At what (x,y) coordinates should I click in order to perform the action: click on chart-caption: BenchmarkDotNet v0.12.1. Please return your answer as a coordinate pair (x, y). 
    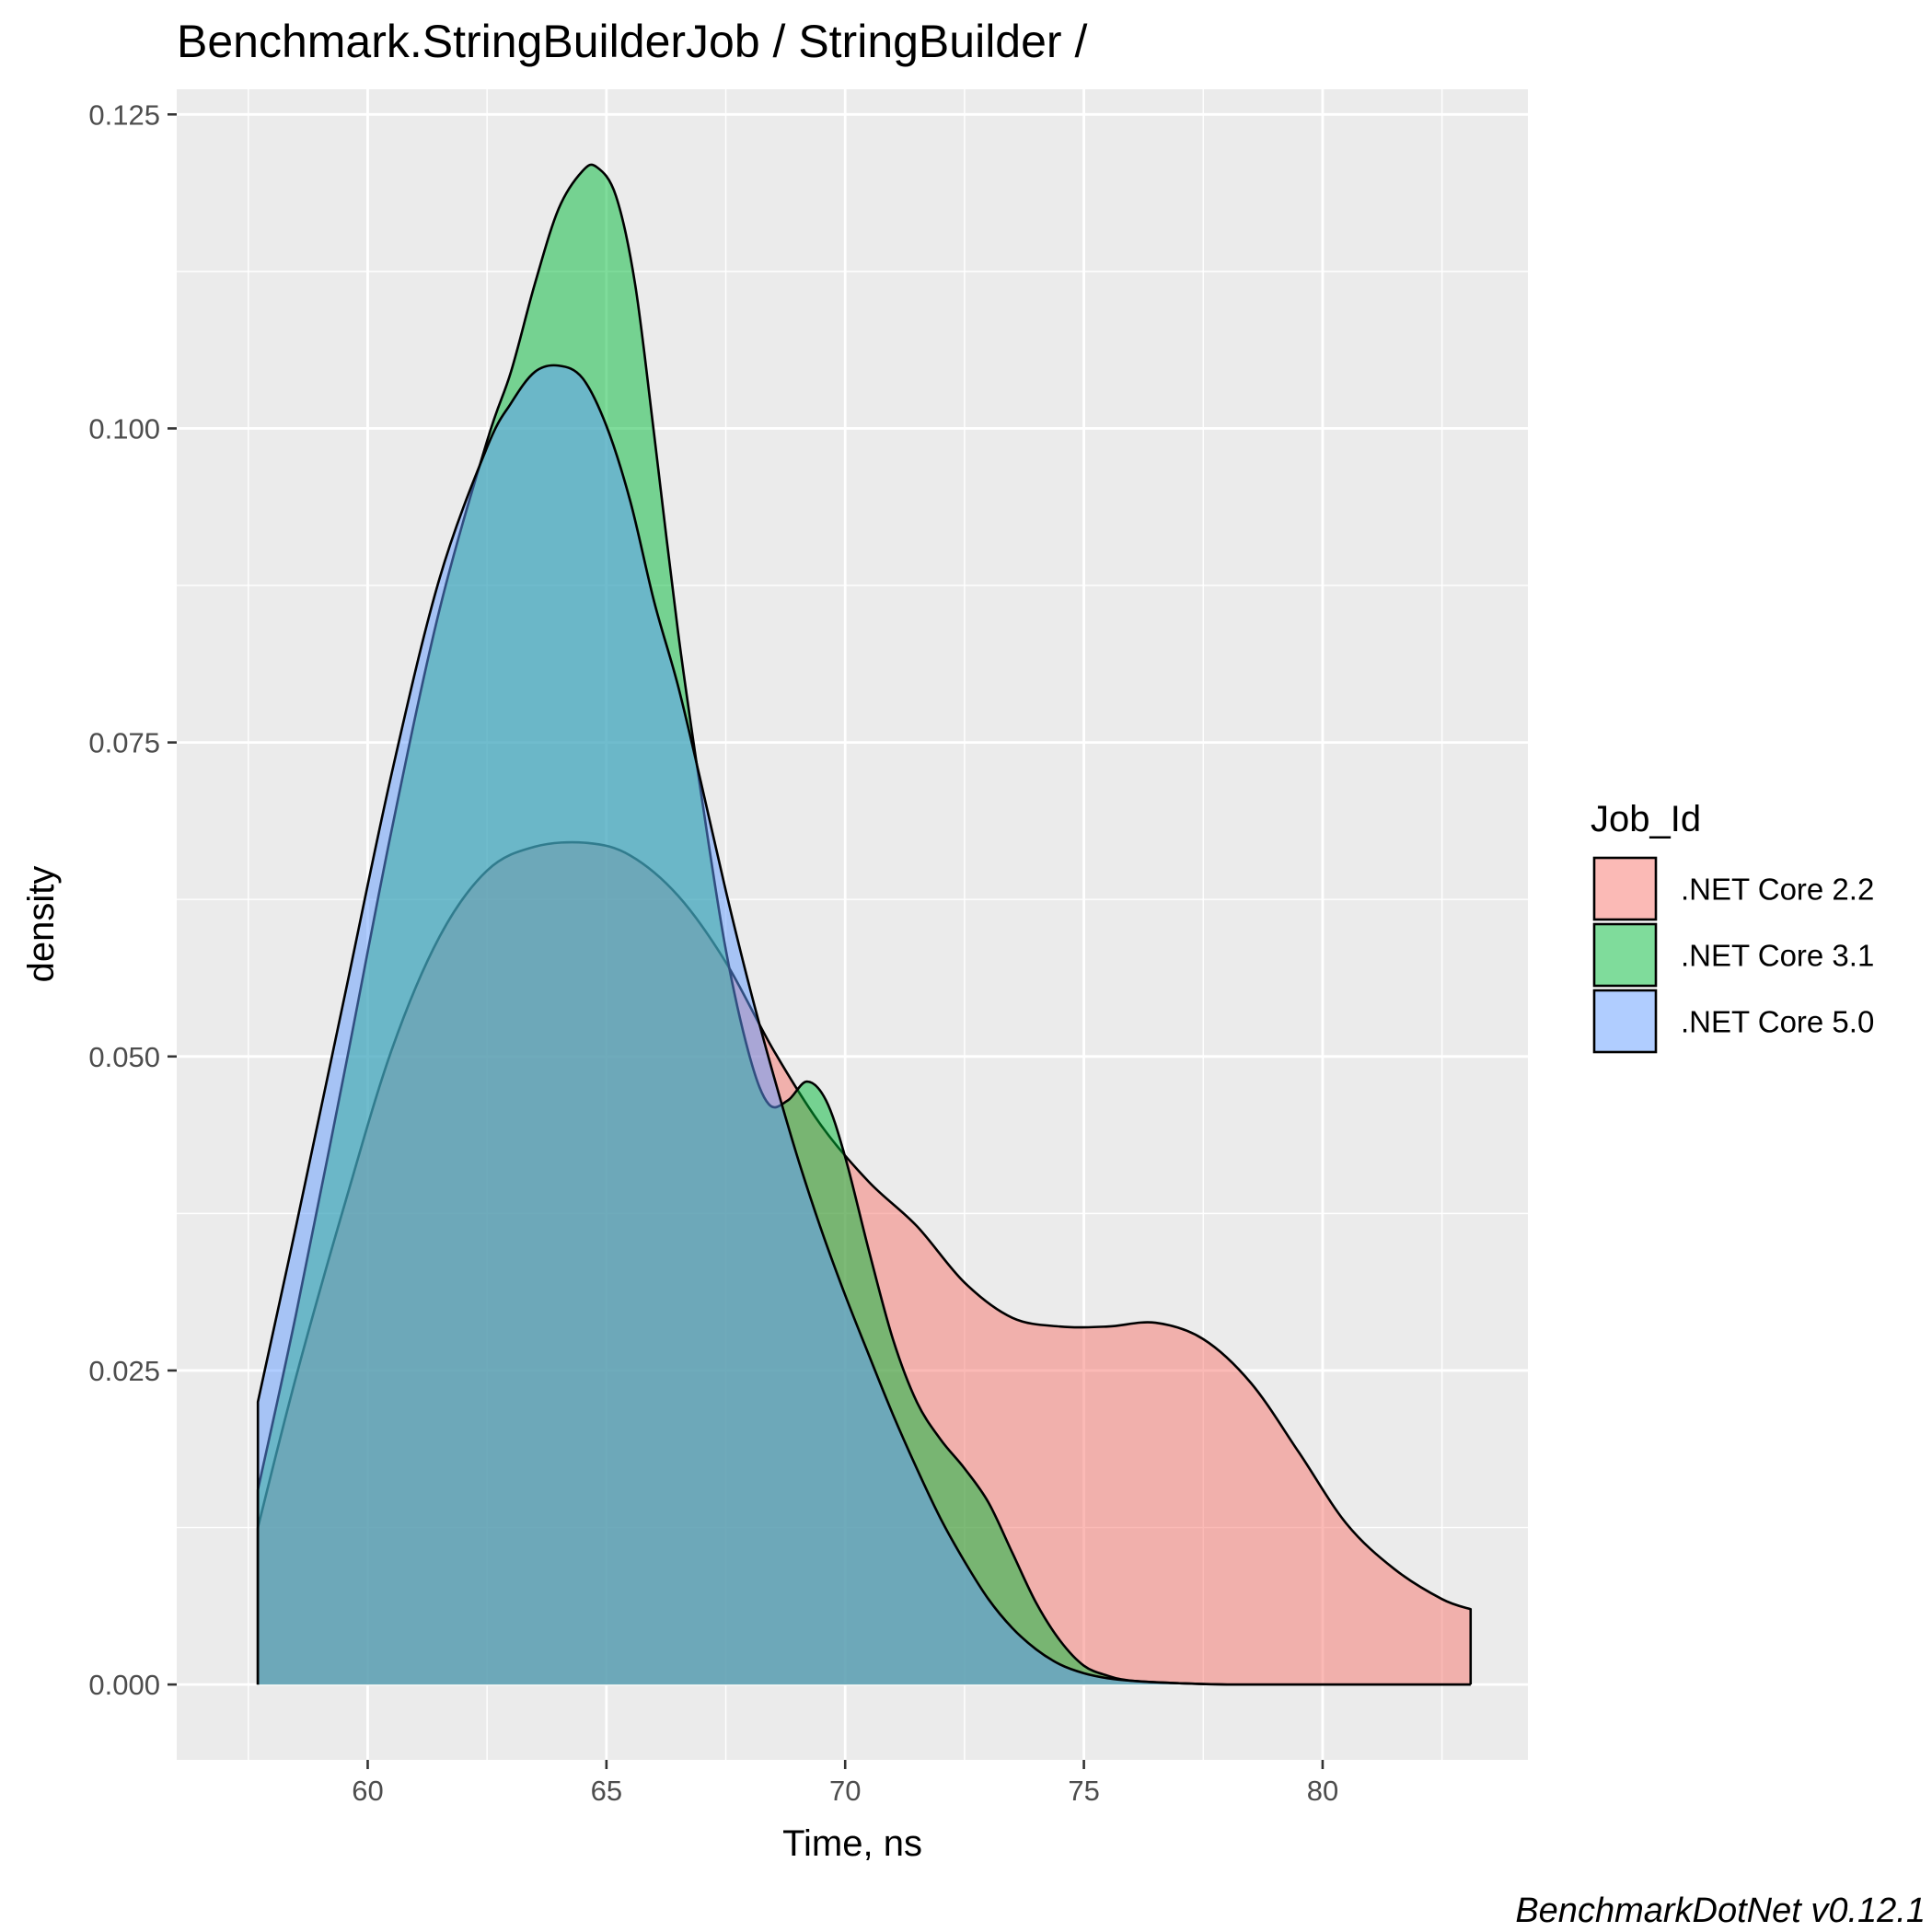
    Looking at the image, I should click on (1720, 1911).